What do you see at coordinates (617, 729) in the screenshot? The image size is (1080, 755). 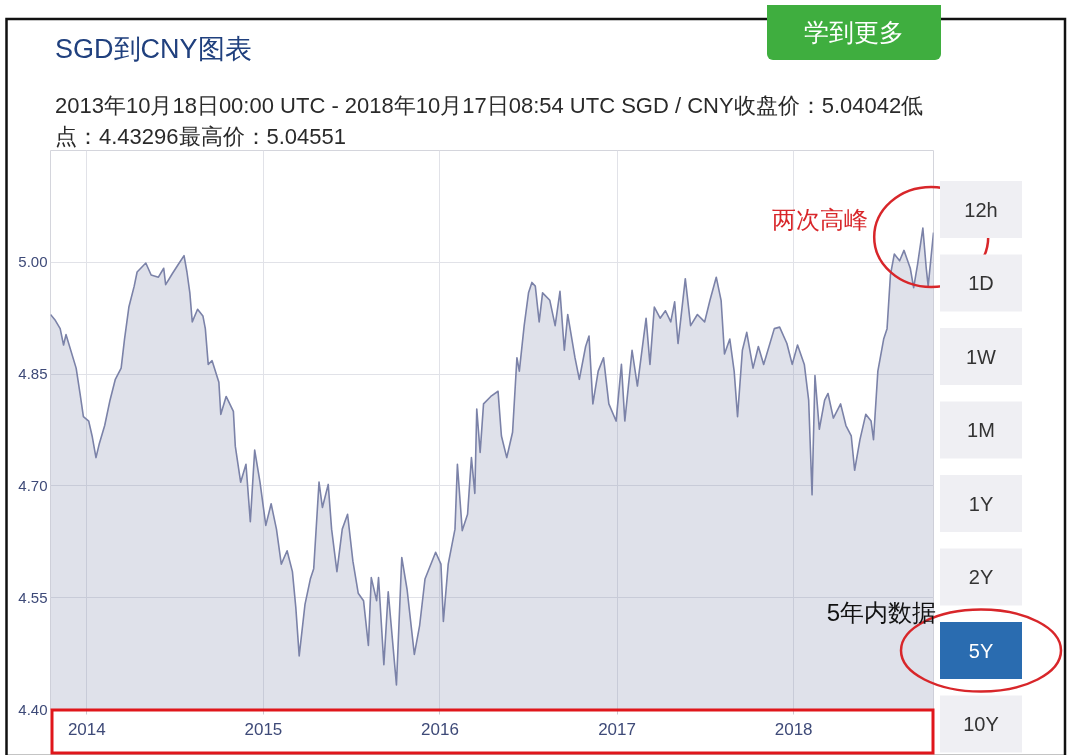 I see `x-tick-label: 2017` at bounding box center [617, 729].